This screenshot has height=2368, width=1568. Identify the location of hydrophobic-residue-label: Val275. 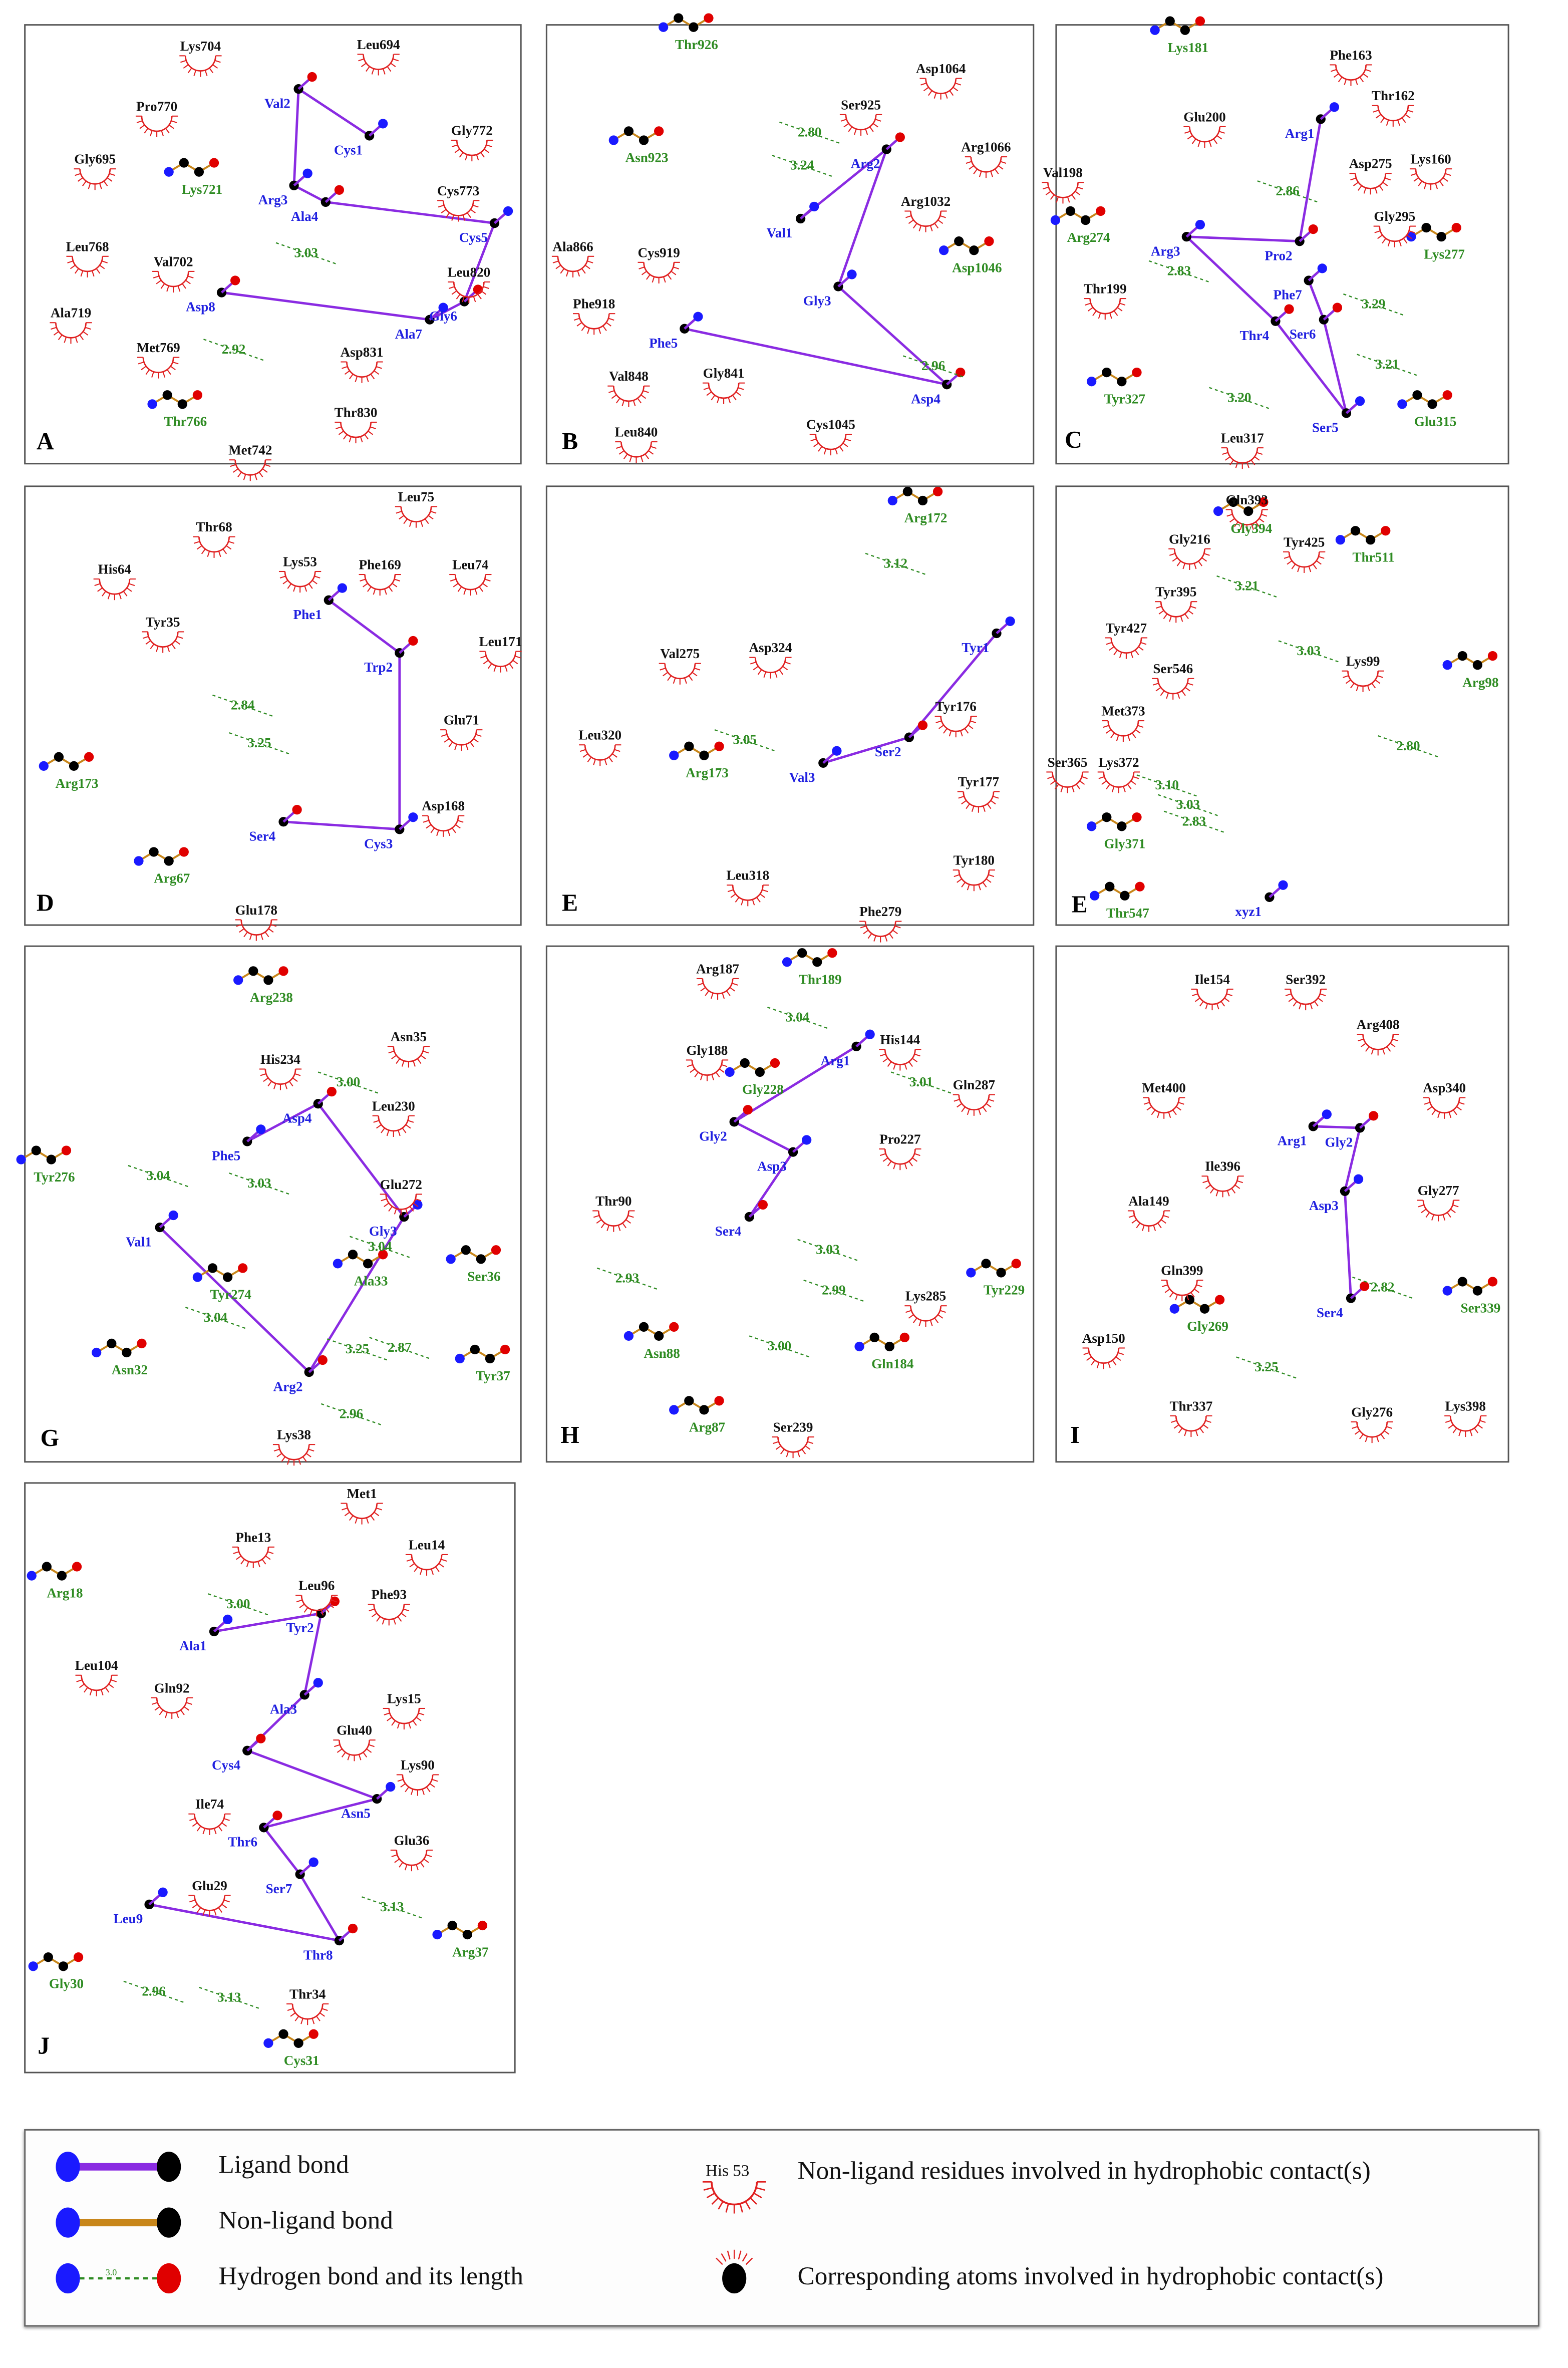
(680, 654).